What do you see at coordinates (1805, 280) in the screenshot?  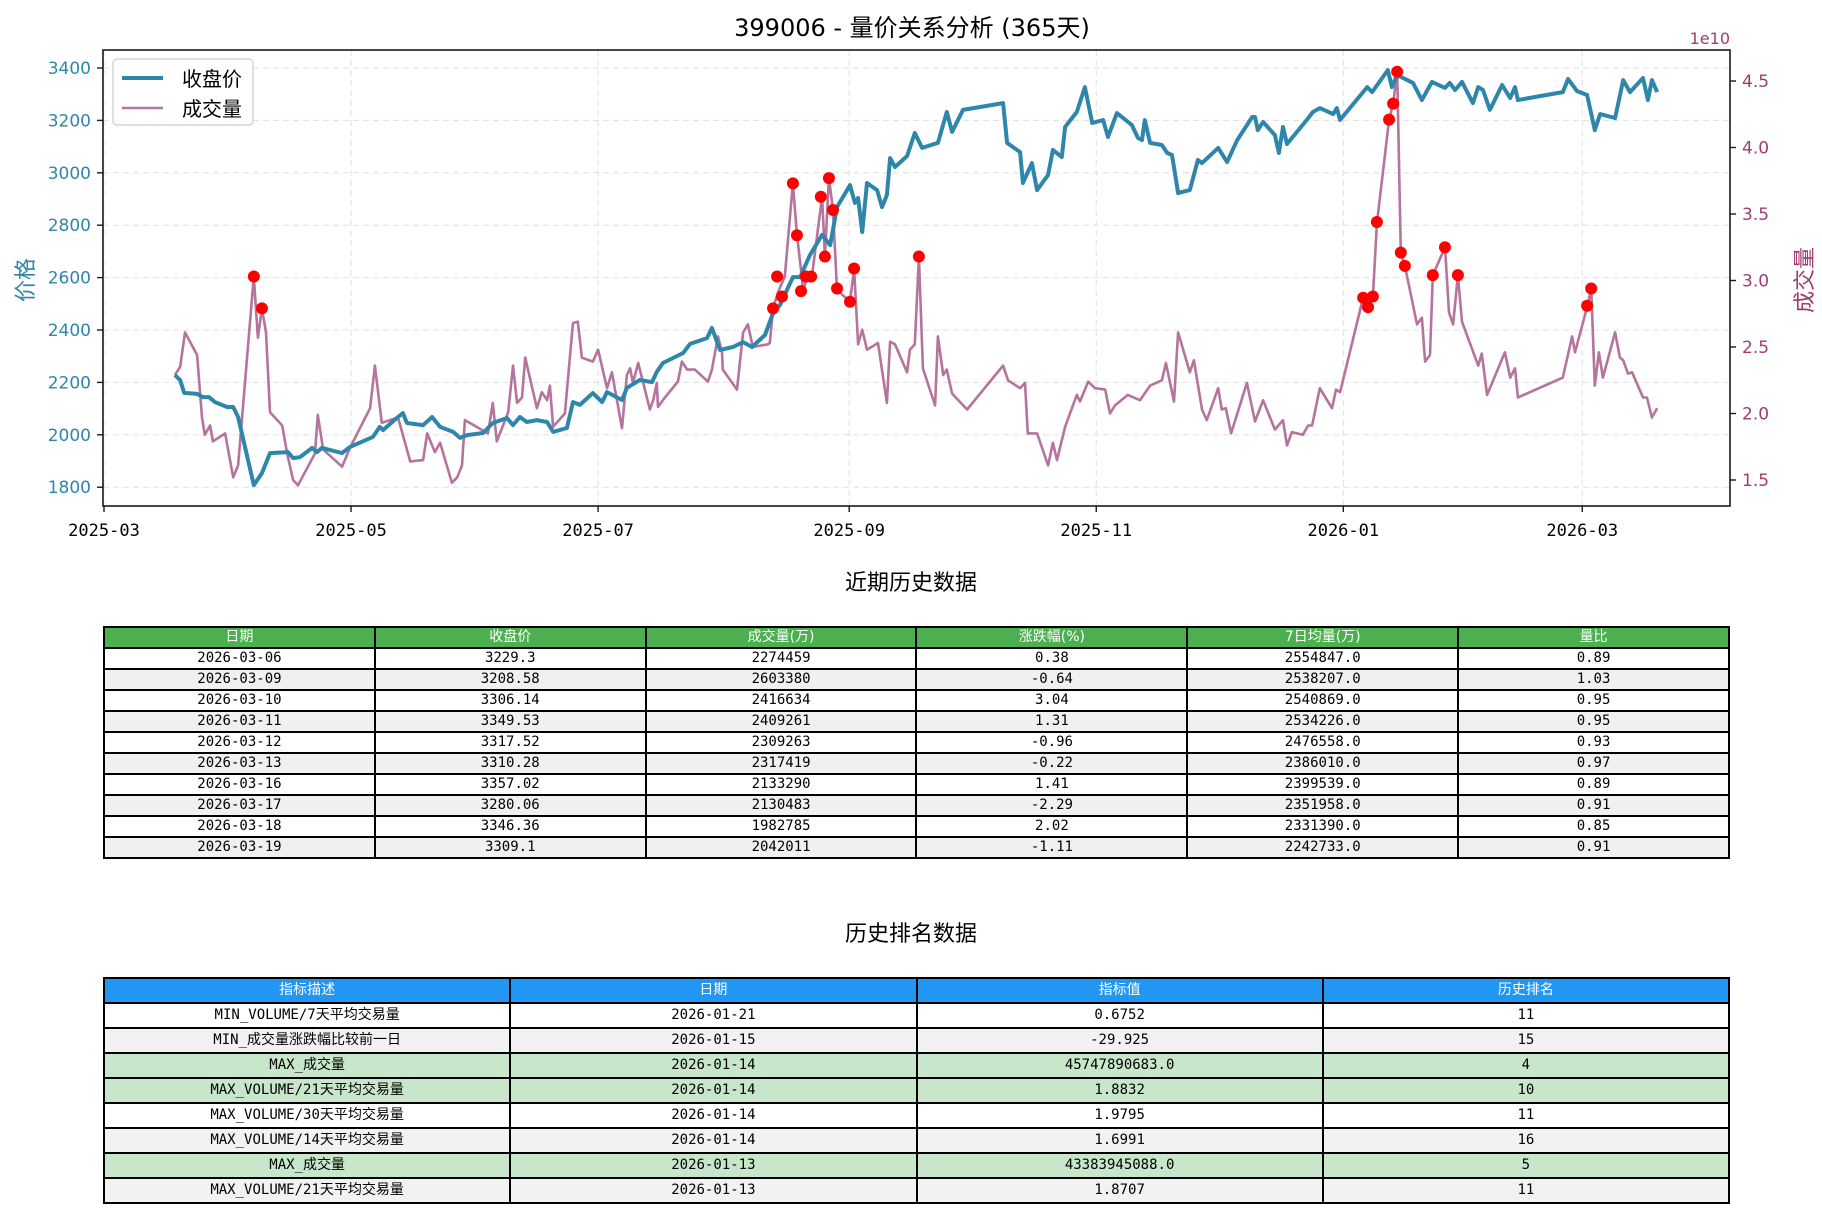 I see `volume-axis-label: 成交量` at bounding box center [1805, 280].